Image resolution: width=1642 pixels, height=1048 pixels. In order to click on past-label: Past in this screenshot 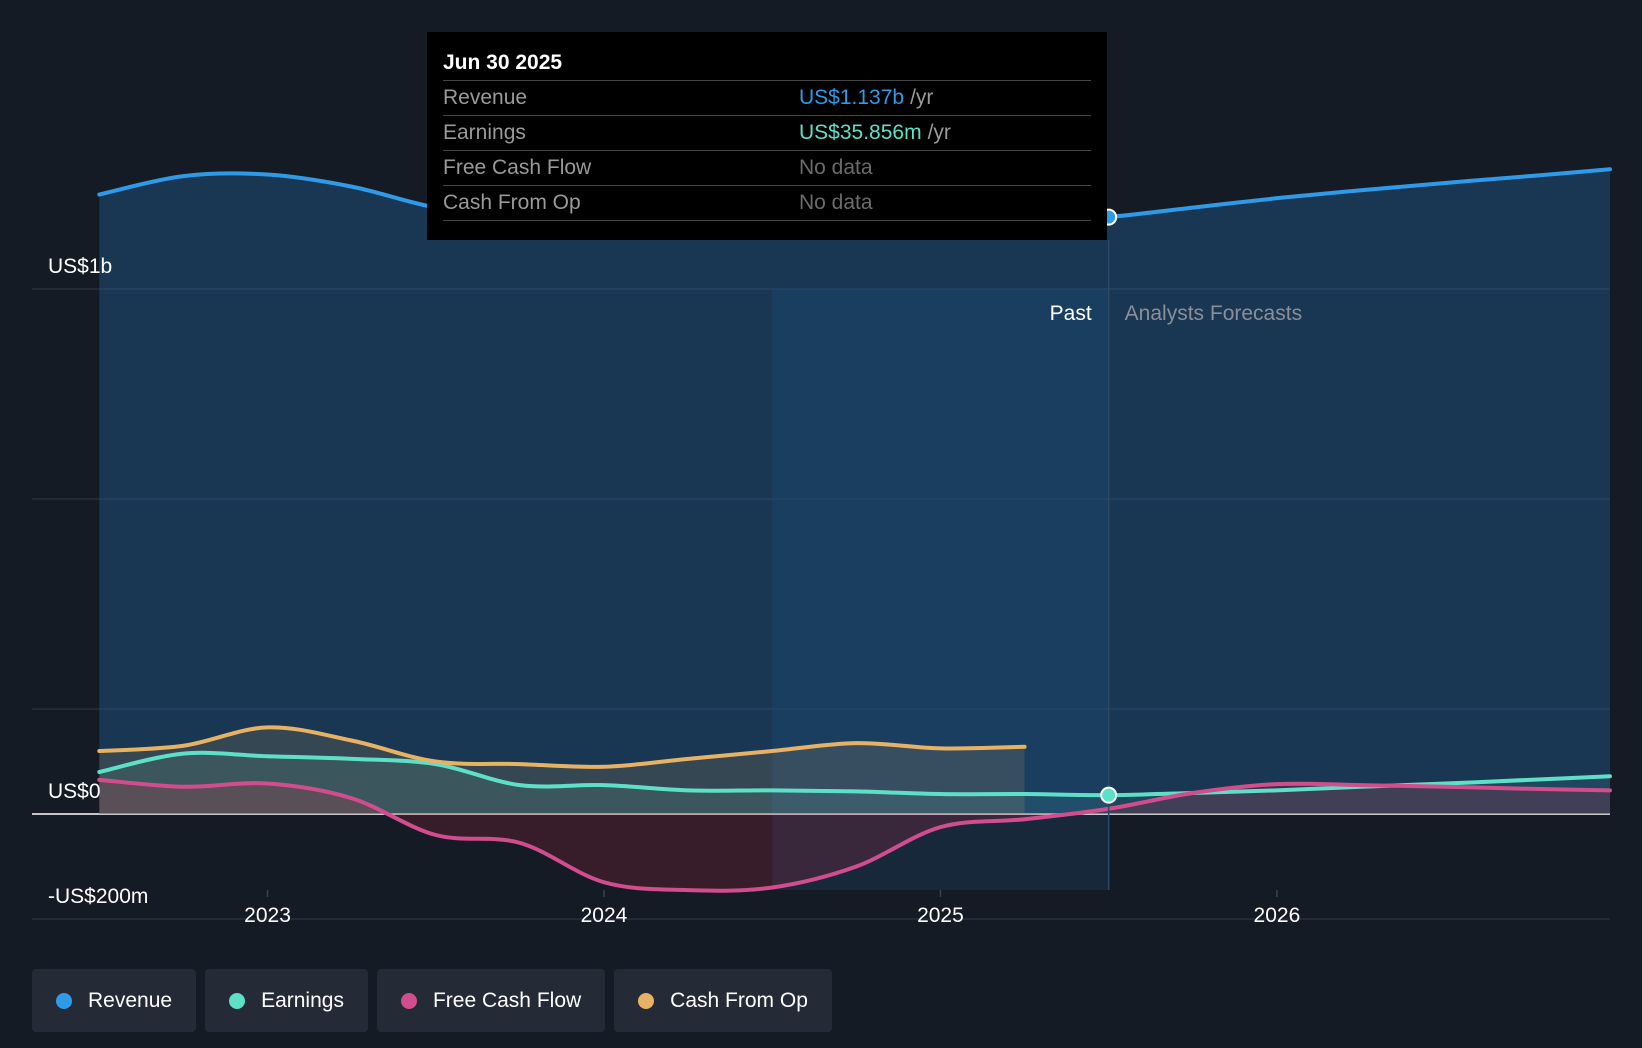, I will do `click(1071, 313)`.